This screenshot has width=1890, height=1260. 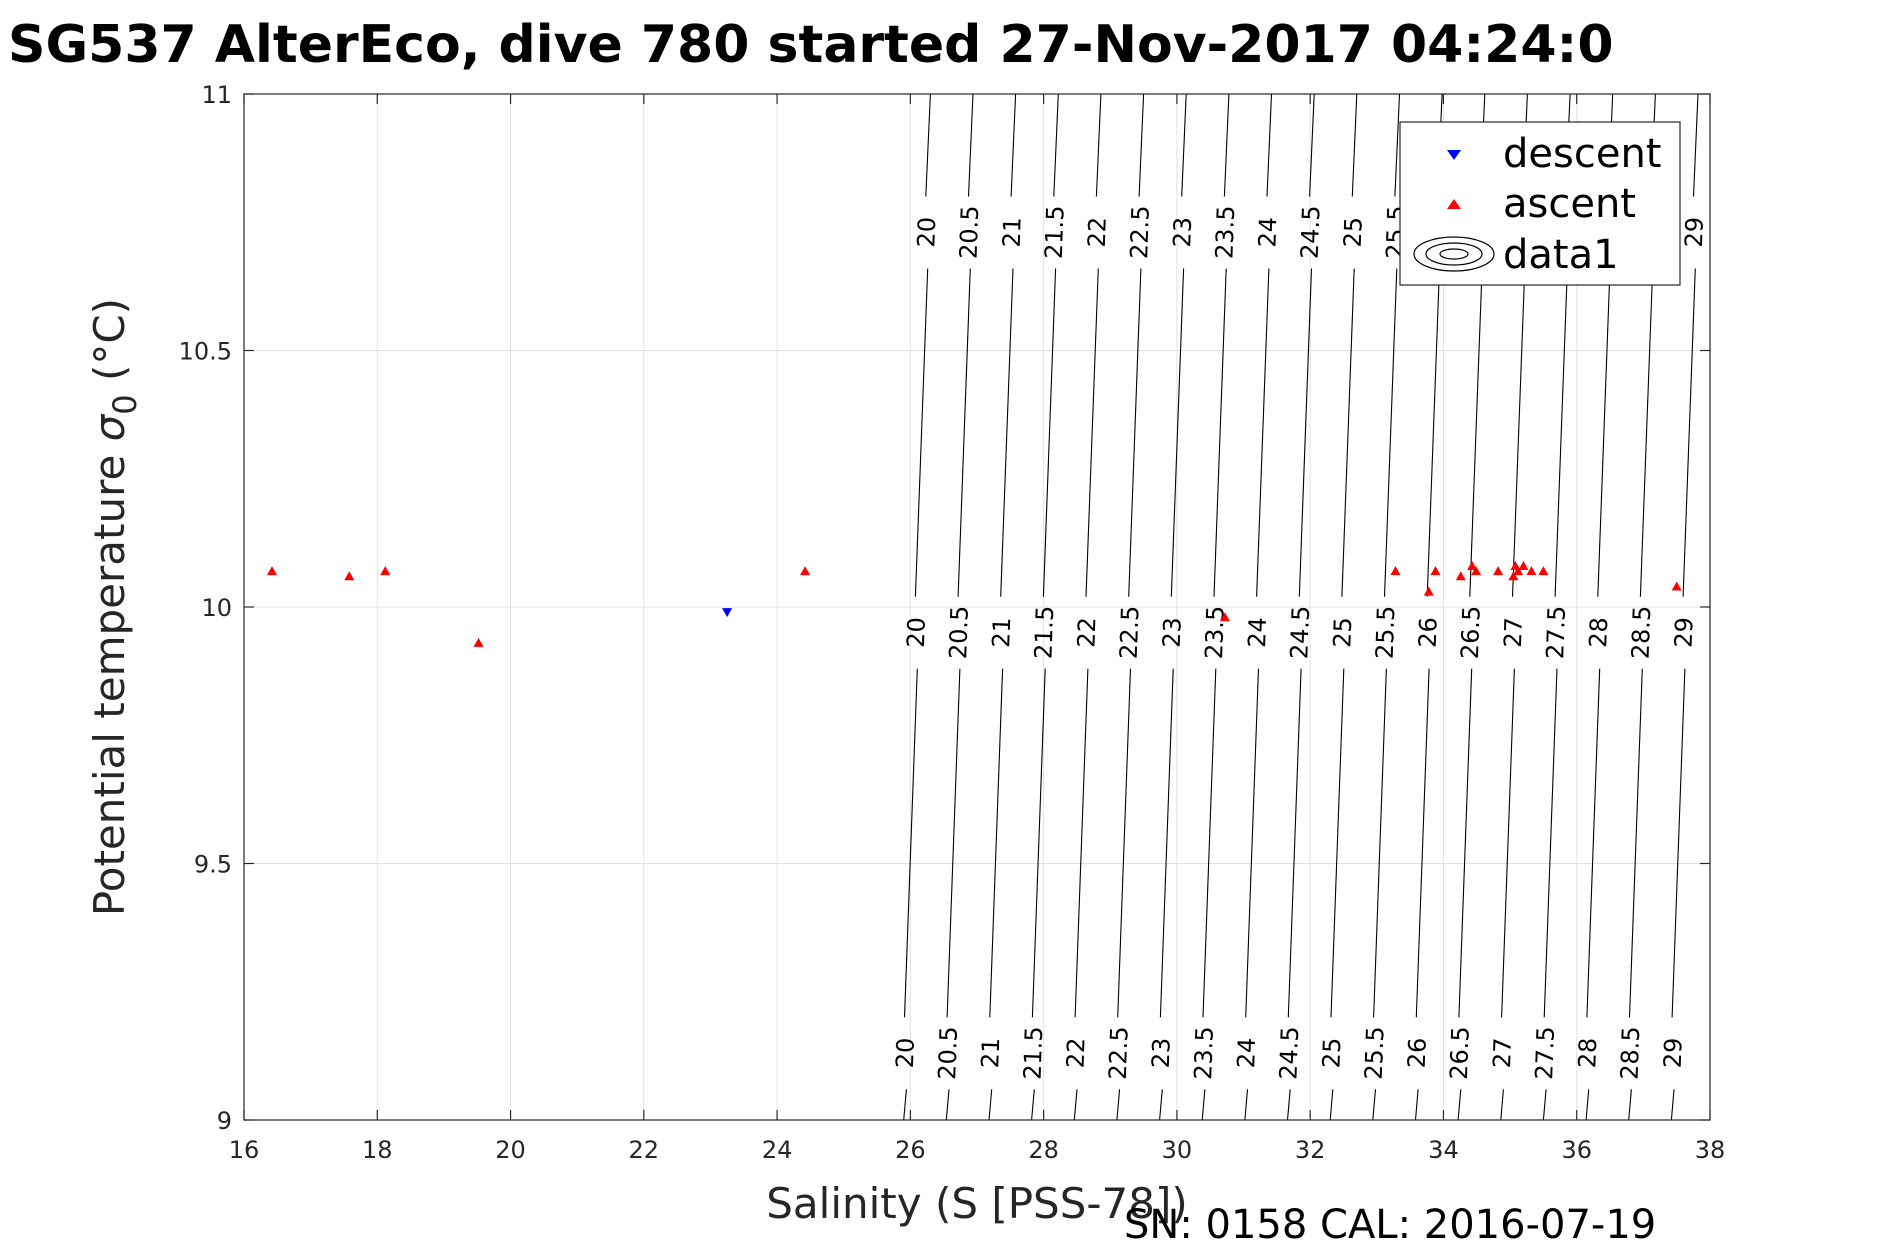 What do you see at coordinates (1454, 155) in the screenshot?
I see `legend-marker-descent` at bounding box center [1454, 155].